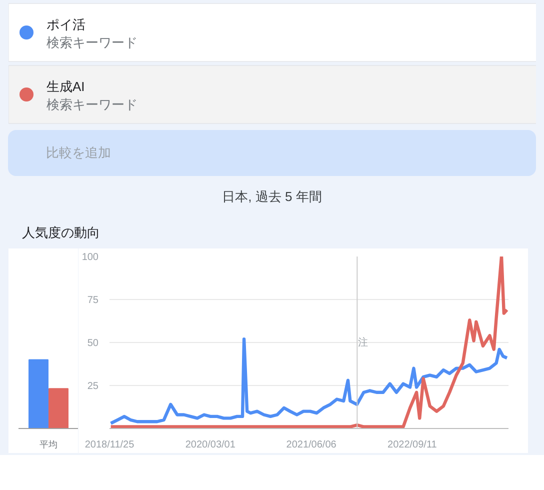 This screenshot has height=490, width=544. I want to click on legend-label: ポイ活, so click(66, 24).